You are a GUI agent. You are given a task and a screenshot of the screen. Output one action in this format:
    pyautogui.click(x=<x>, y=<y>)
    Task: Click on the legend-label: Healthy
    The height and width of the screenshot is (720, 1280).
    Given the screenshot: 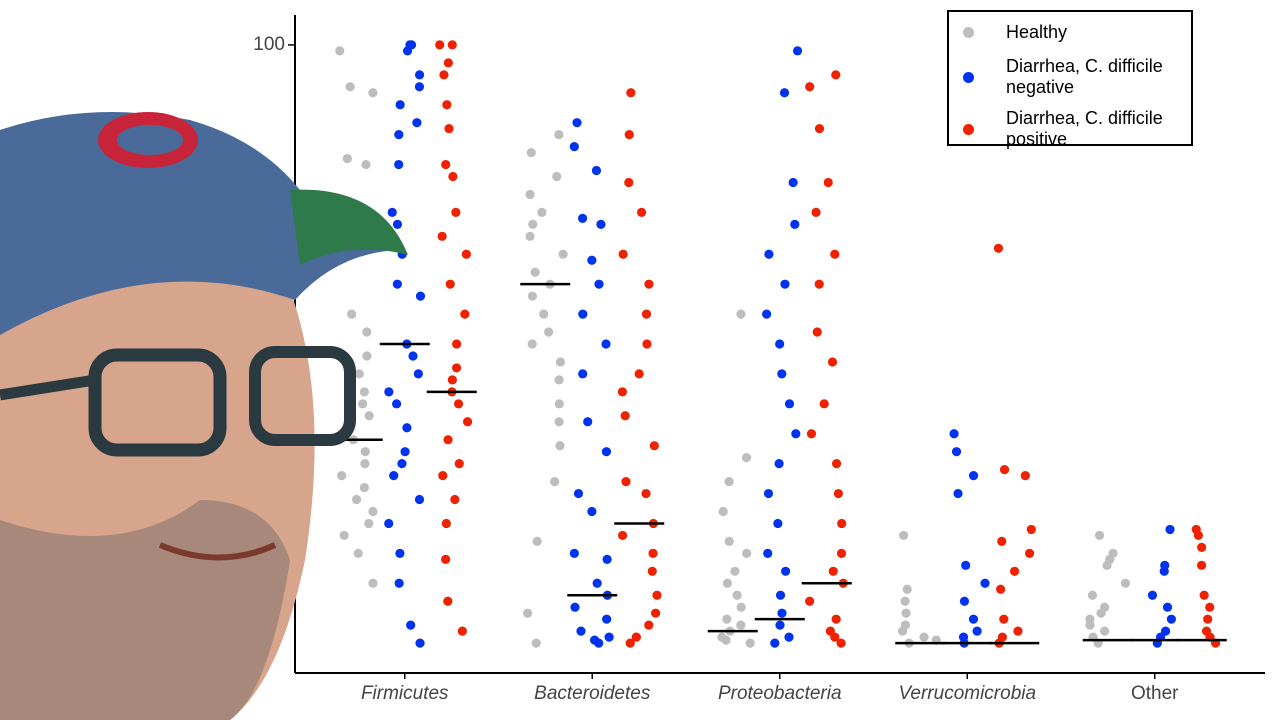 What is the action you would take?
    pyautogui.click(x=1037, y=32)
    